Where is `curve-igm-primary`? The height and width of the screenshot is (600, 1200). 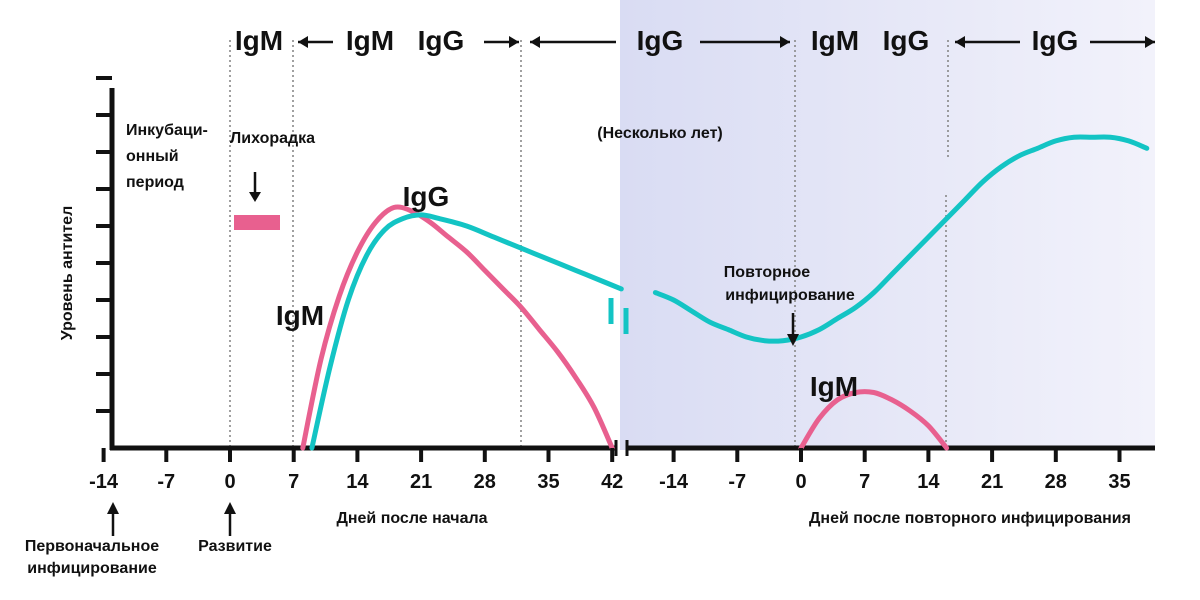 curve-igm-primary is located at coordinates (457, 327).